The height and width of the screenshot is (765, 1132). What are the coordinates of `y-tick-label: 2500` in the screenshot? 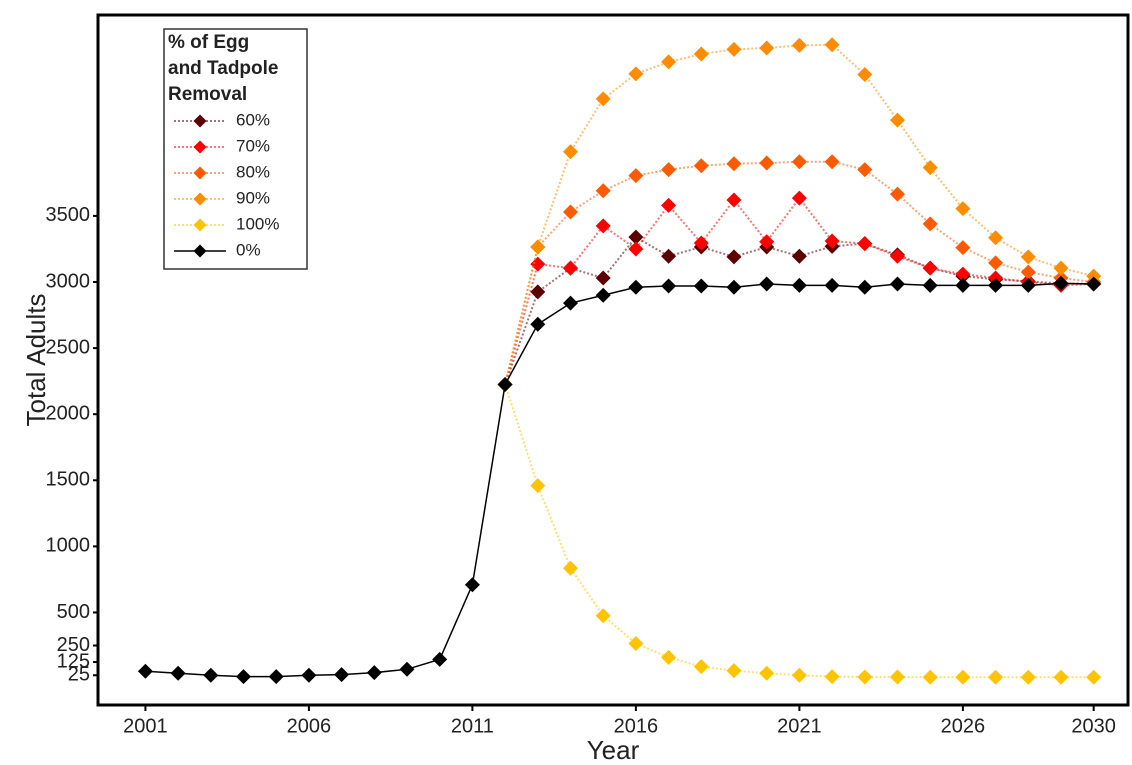 It's located at (68, 347).